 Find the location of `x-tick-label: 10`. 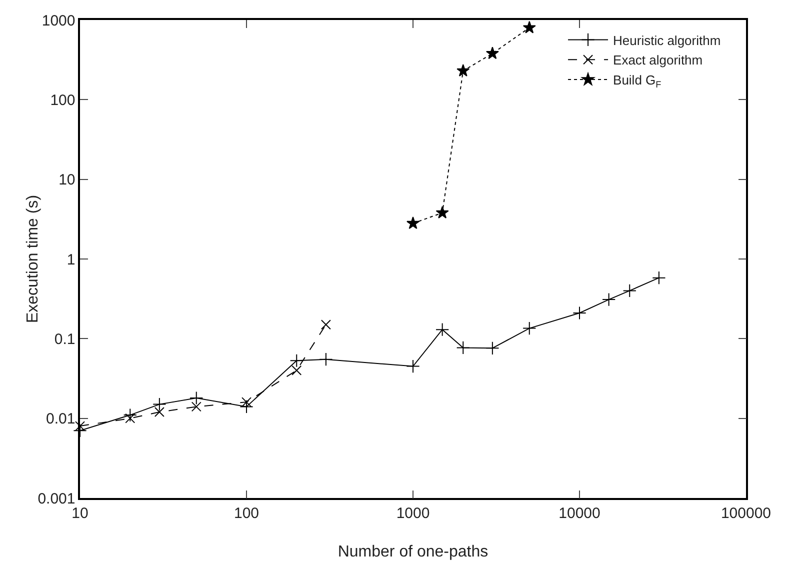

x-tick-label: 10 is located at coordinates (80, 513).